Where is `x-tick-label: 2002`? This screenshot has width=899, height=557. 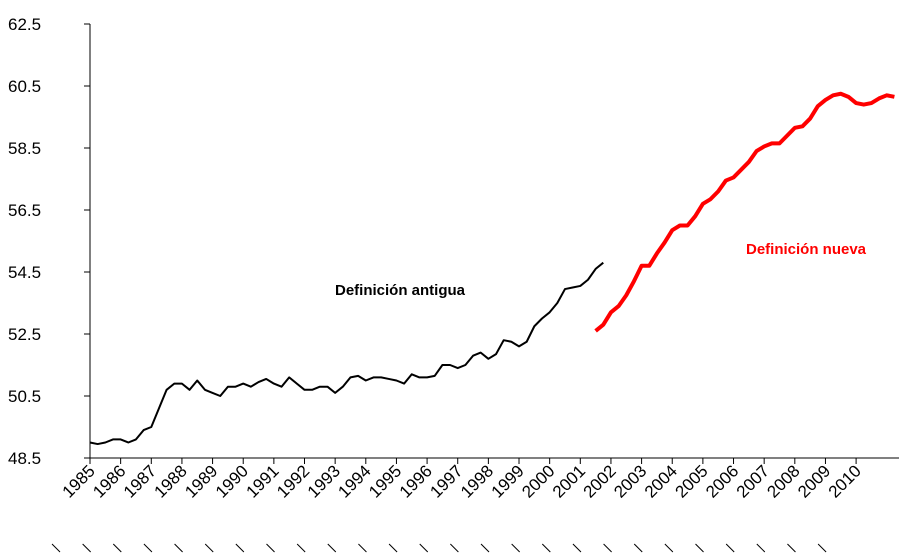 x-tick-label: 2002 is located at coordinates (600, 481).